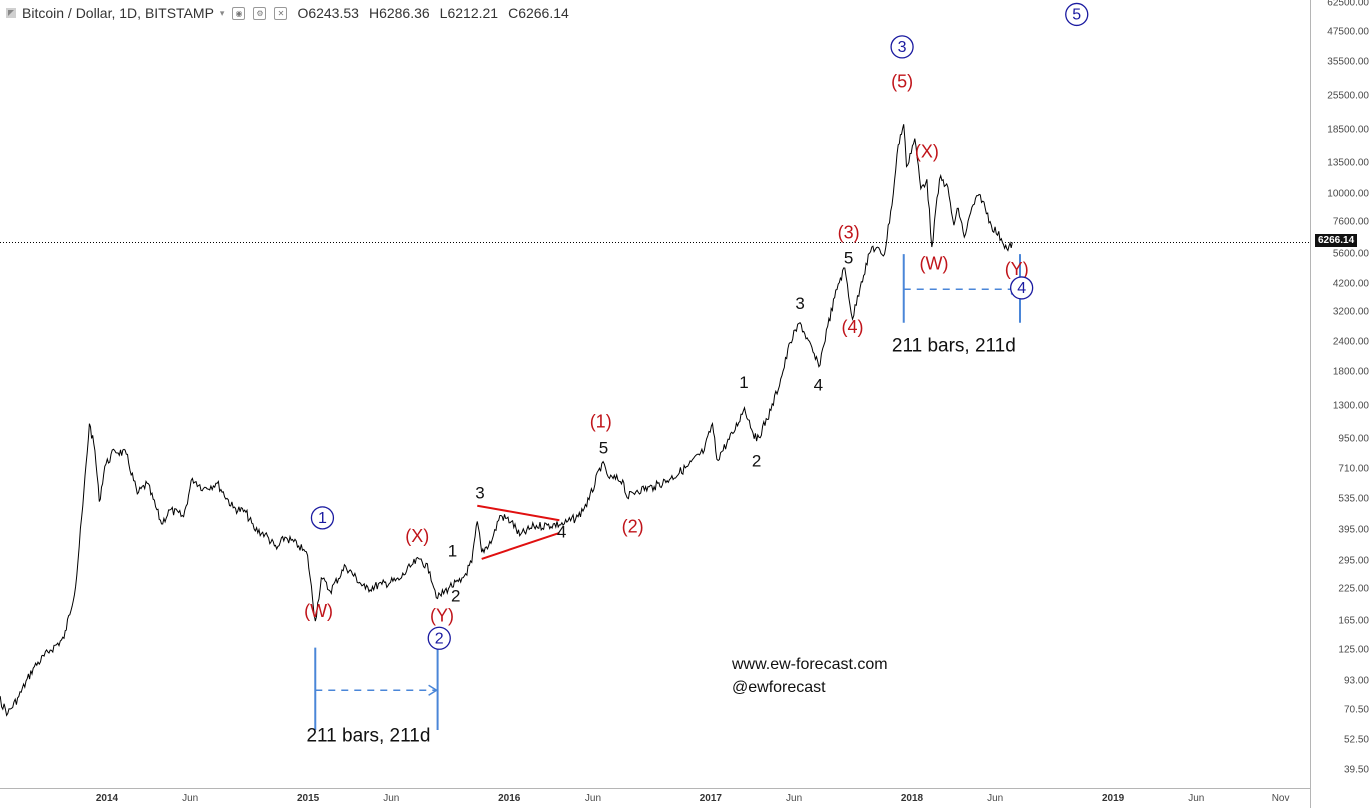 This screenshot has height=809, width=1372. I want to click on triangle-lower-line, so click(520, 545).